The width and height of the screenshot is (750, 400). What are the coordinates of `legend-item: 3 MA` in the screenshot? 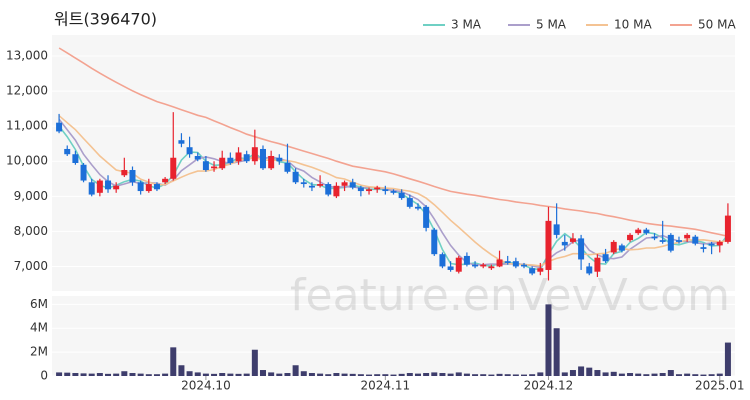 It's located at (452, 25).